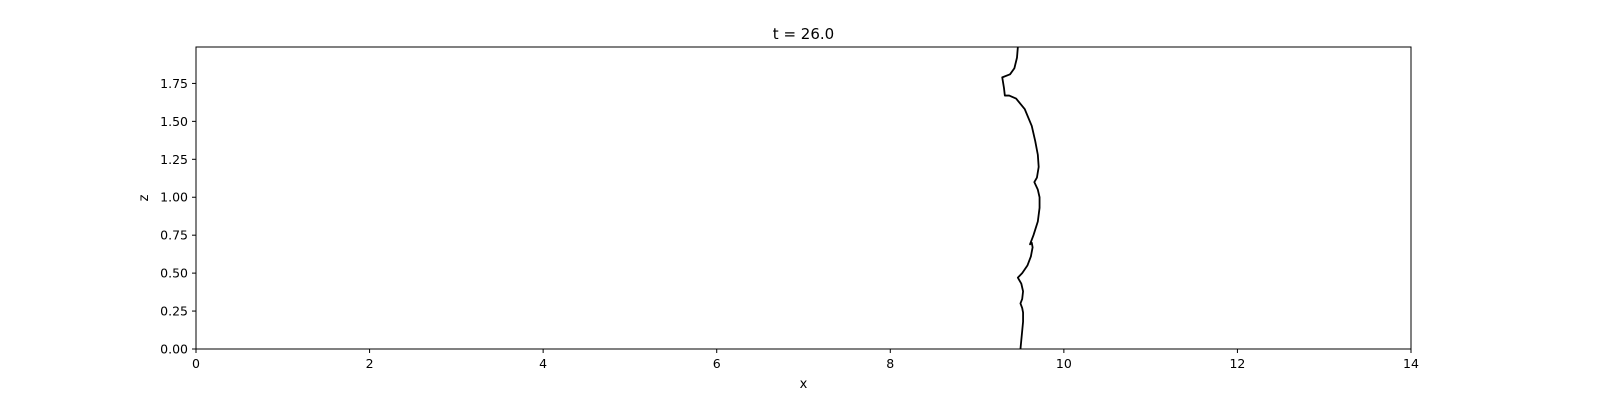  Describe the element at coordinates (174, 197) in the screenshot. I see `y-tick-label: 1.00` at that location.